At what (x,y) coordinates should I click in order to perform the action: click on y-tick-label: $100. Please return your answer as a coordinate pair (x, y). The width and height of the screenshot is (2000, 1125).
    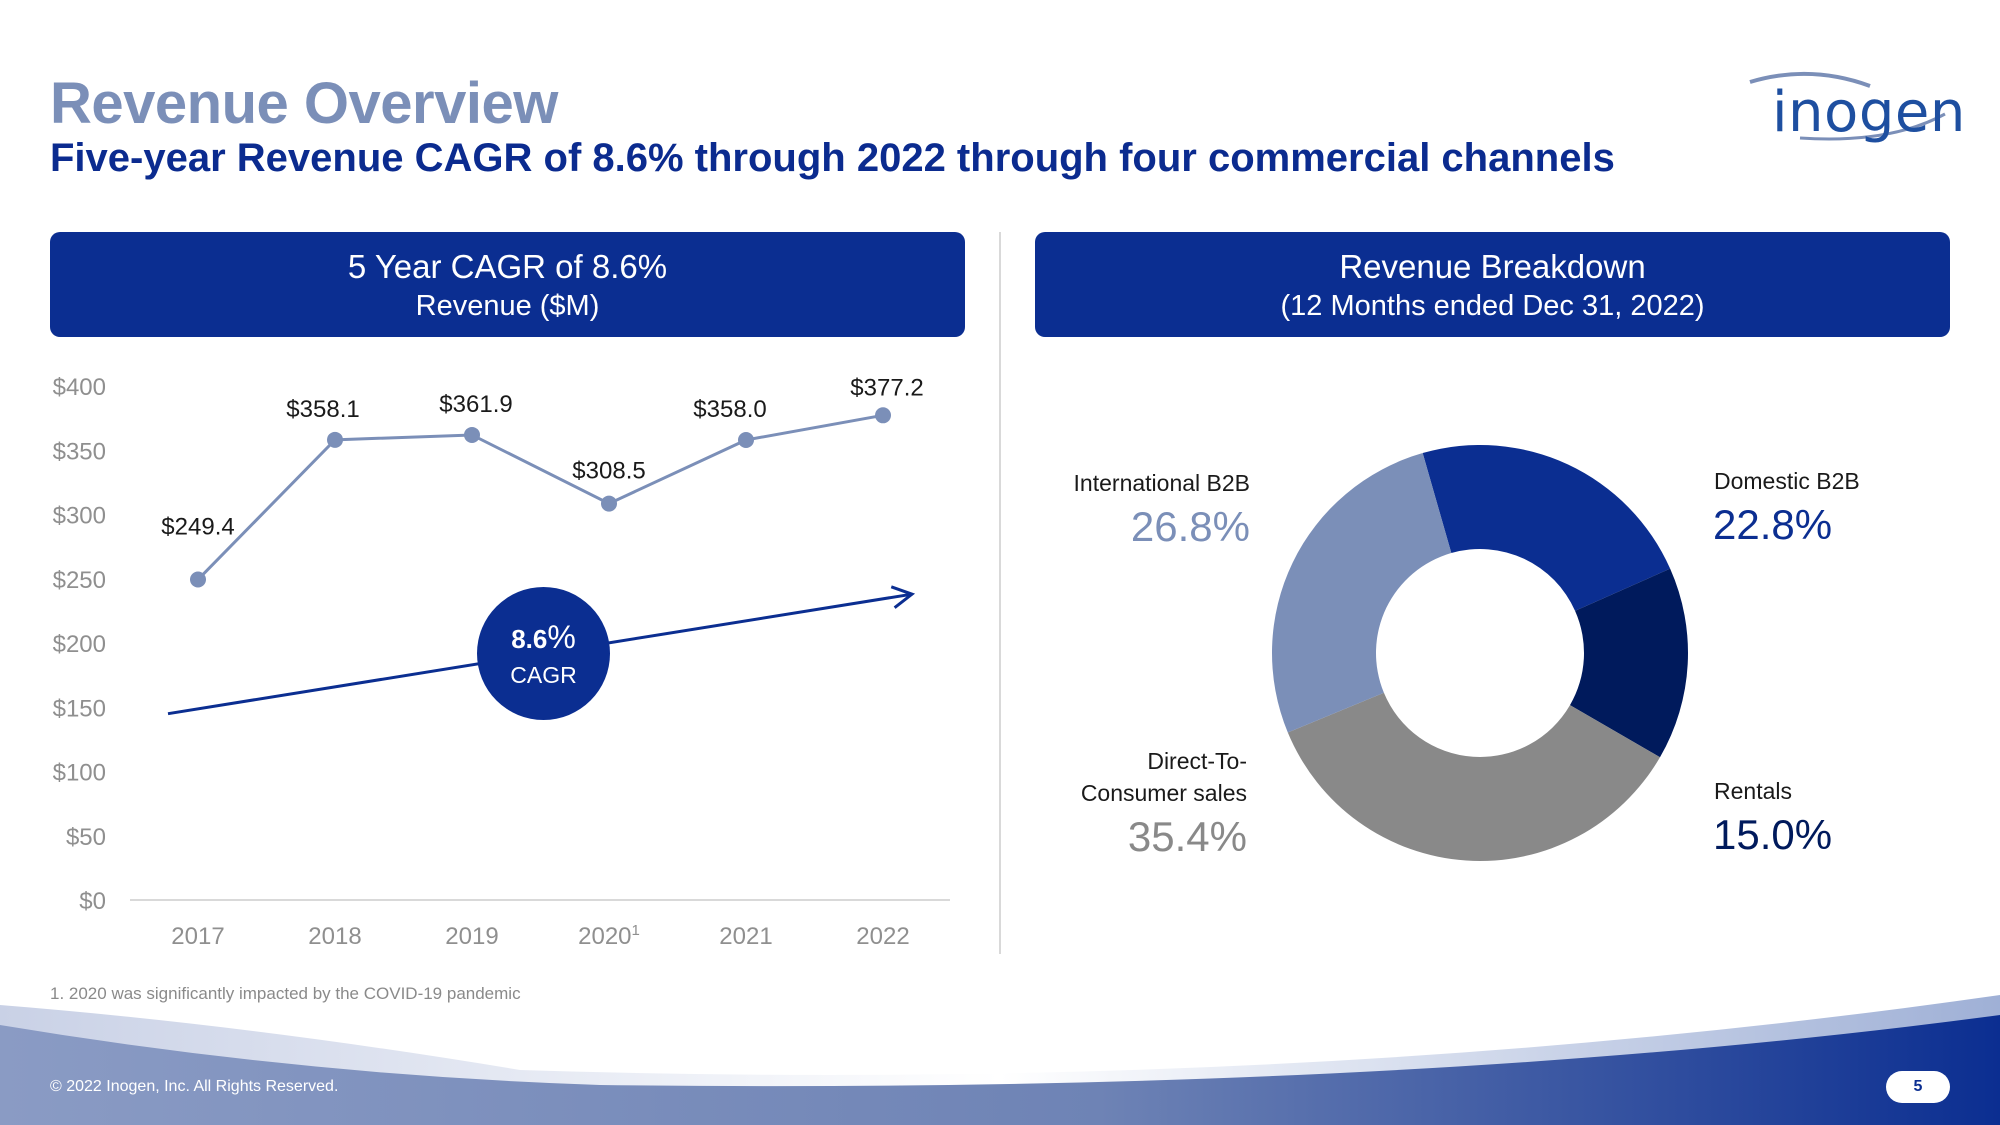
    Looking at the image, I should click on (79, 773).